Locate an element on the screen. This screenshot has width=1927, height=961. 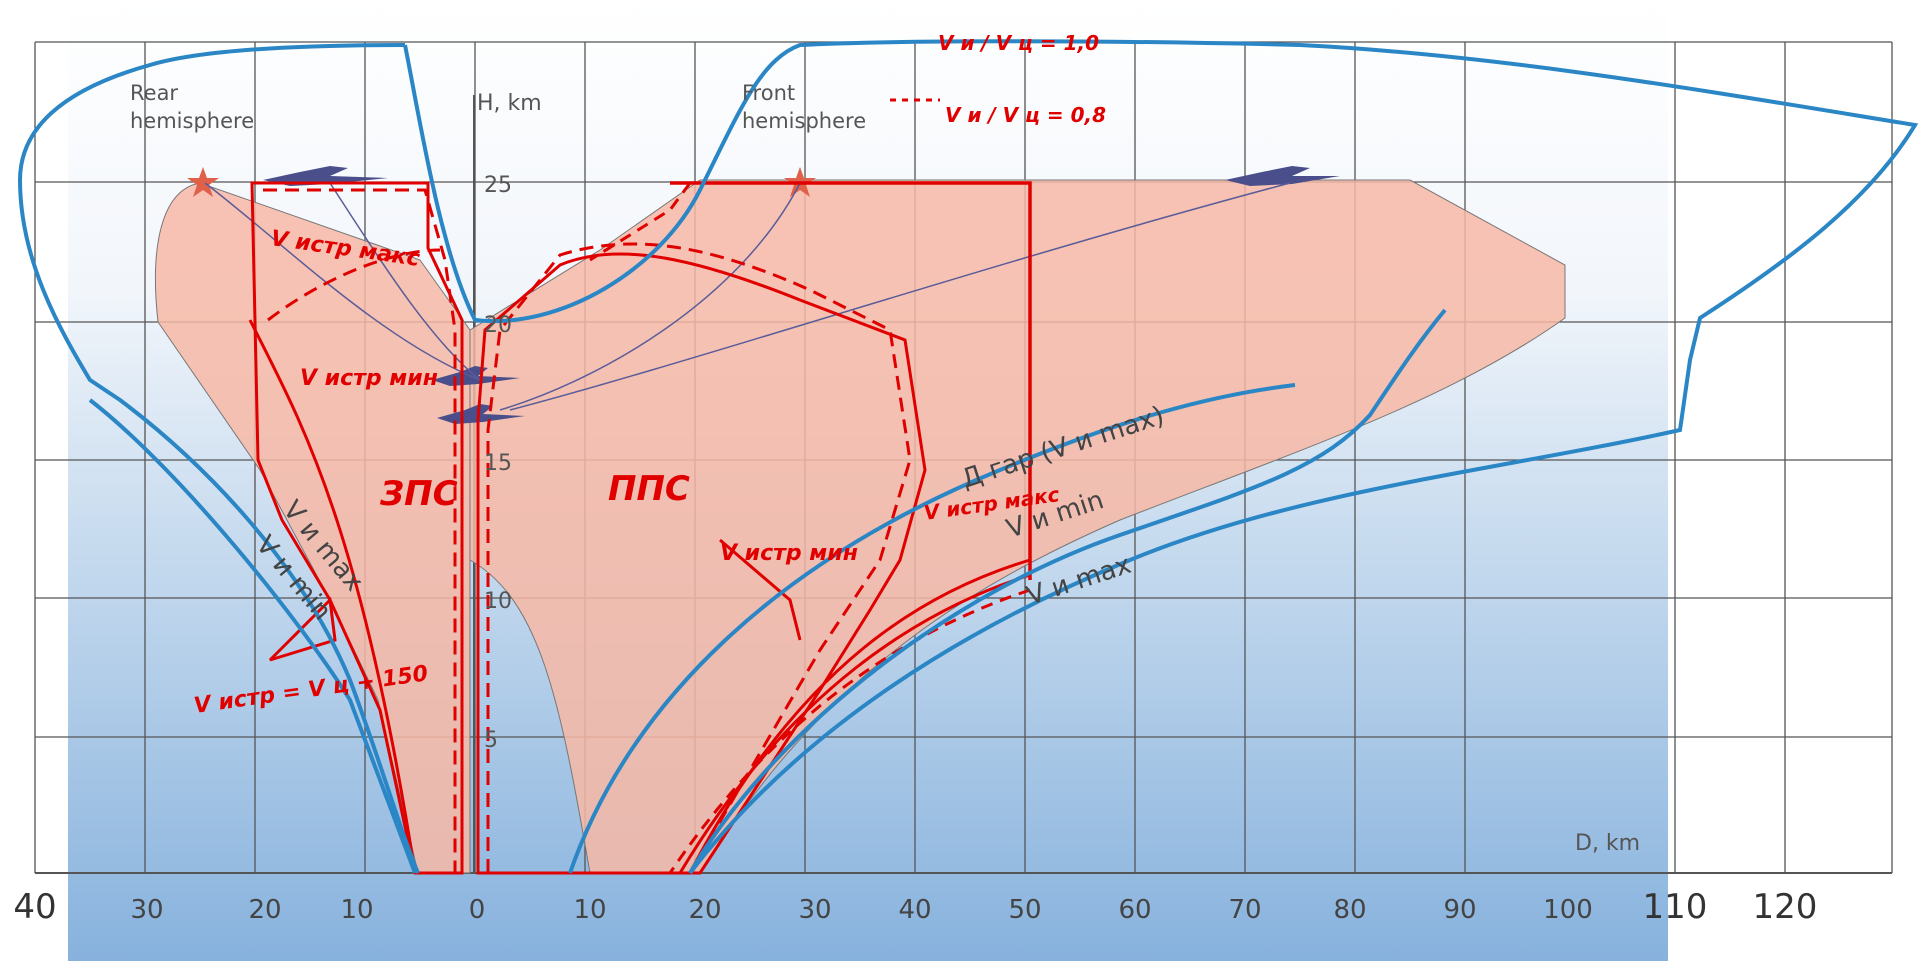
v-istr-min-label-left: V истр мин is located at coordinates (369, 378).